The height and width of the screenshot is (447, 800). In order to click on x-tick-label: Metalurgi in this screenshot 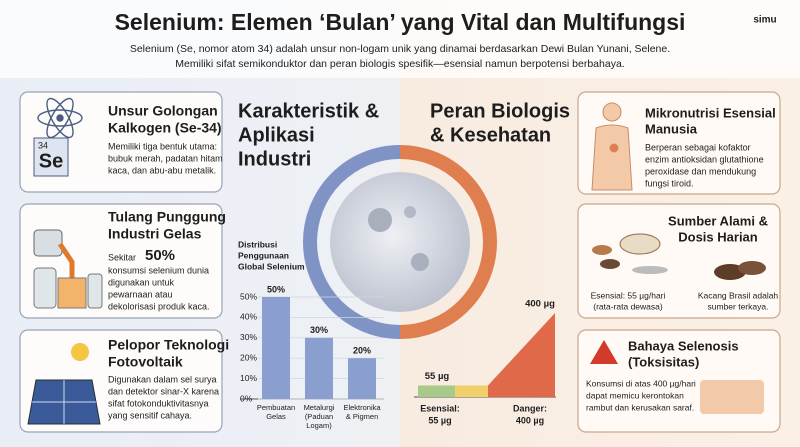, I will do `click(319, 407)`.